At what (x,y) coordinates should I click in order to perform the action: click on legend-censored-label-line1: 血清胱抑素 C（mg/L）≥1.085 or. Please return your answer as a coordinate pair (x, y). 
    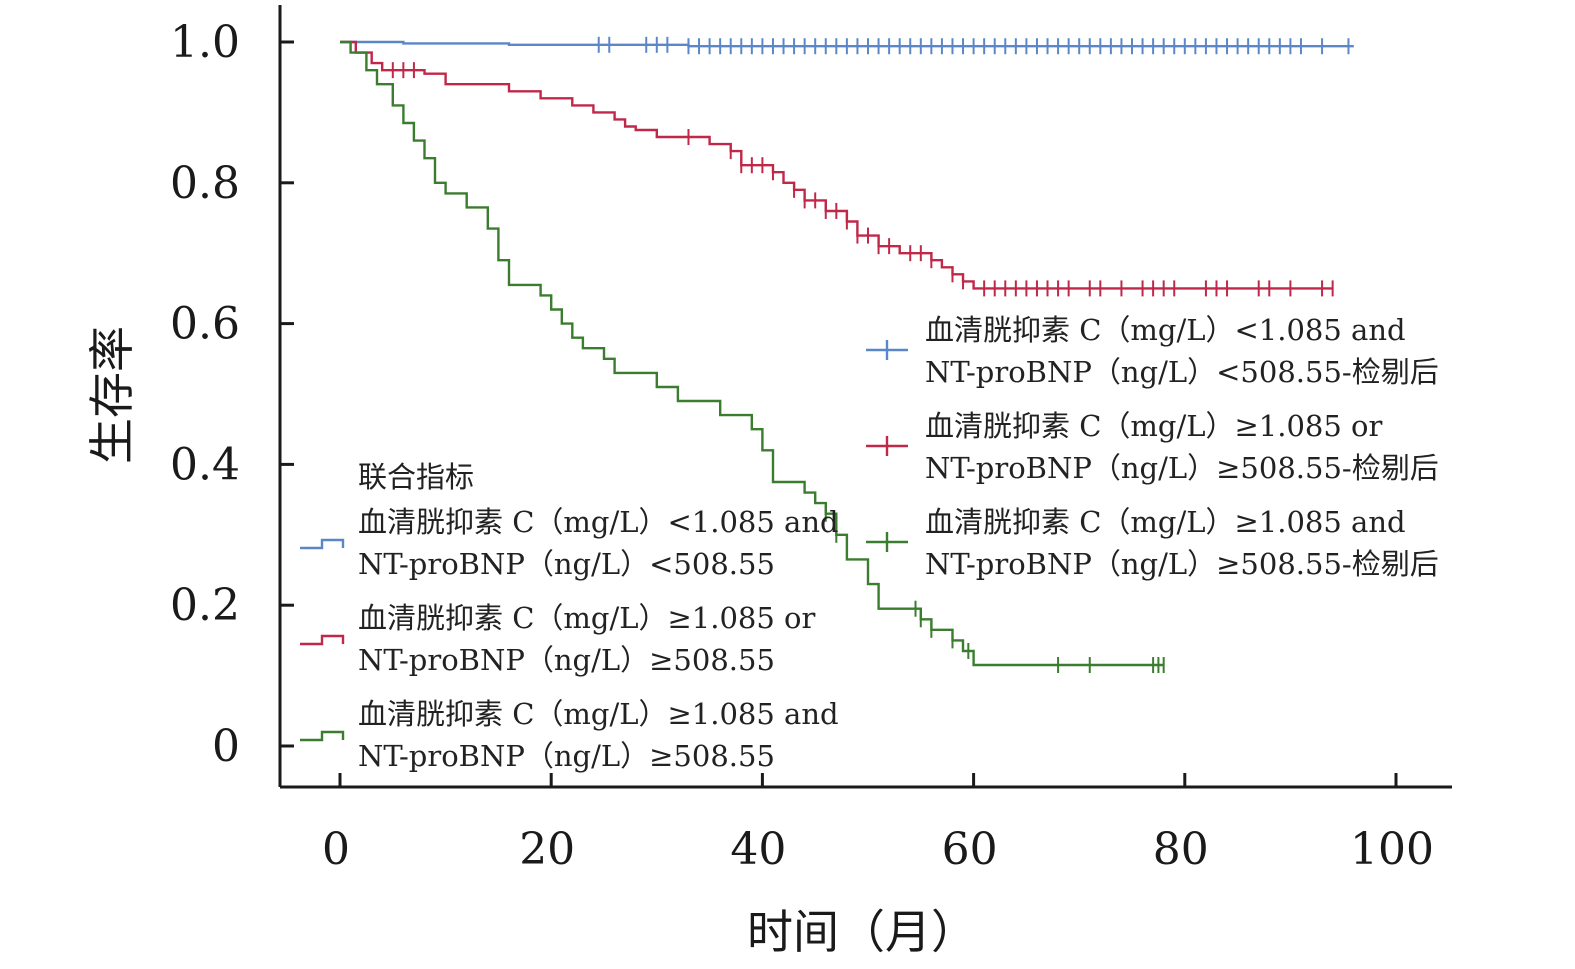
    Looking at the image, I should click on (1153, 426).